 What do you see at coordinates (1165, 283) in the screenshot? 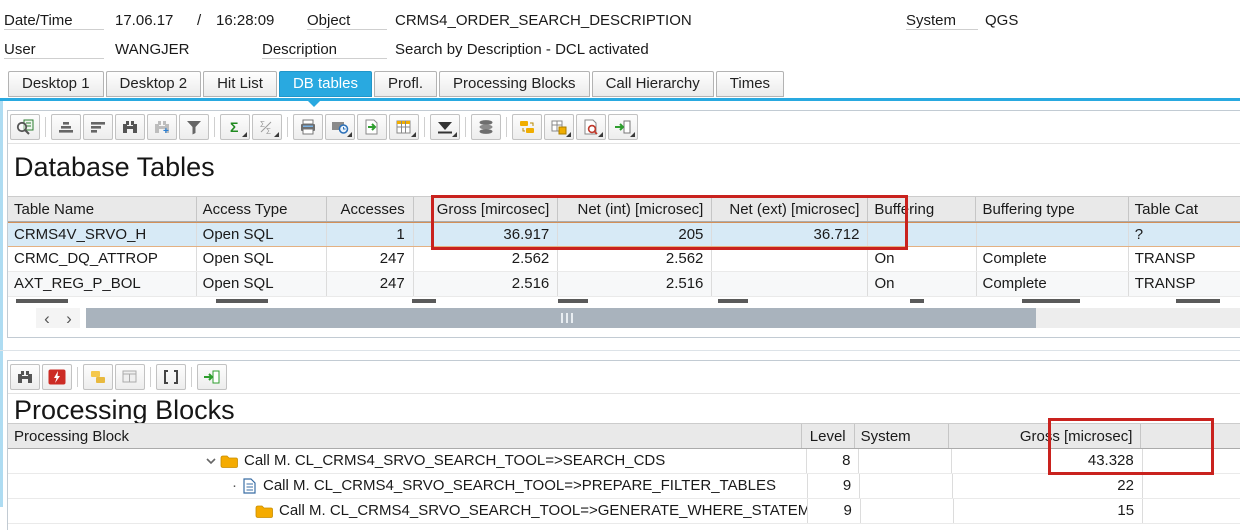
I see `cell-table-cat: TRANSP` at bounding box center [1165, 283].